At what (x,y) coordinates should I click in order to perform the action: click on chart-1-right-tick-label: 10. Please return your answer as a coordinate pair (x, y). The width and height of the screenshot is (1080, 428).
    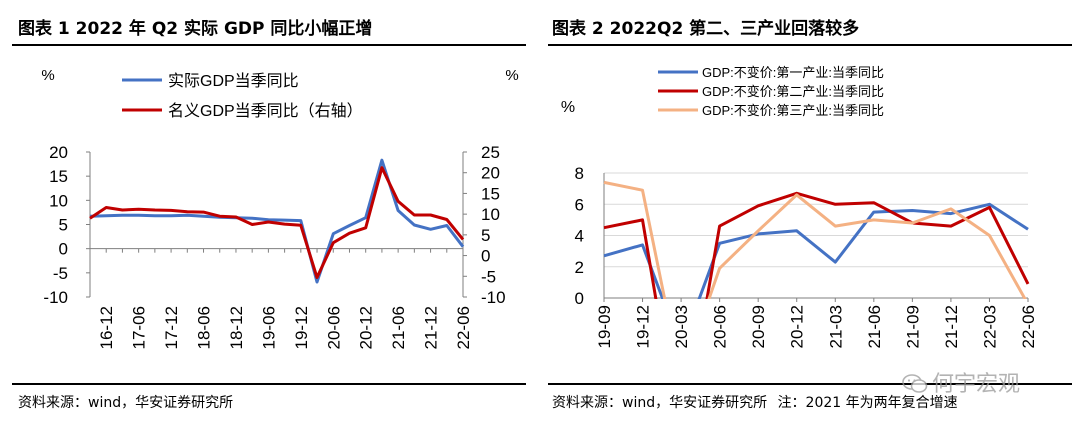
    Looking at the image, I should click on (490, 214).